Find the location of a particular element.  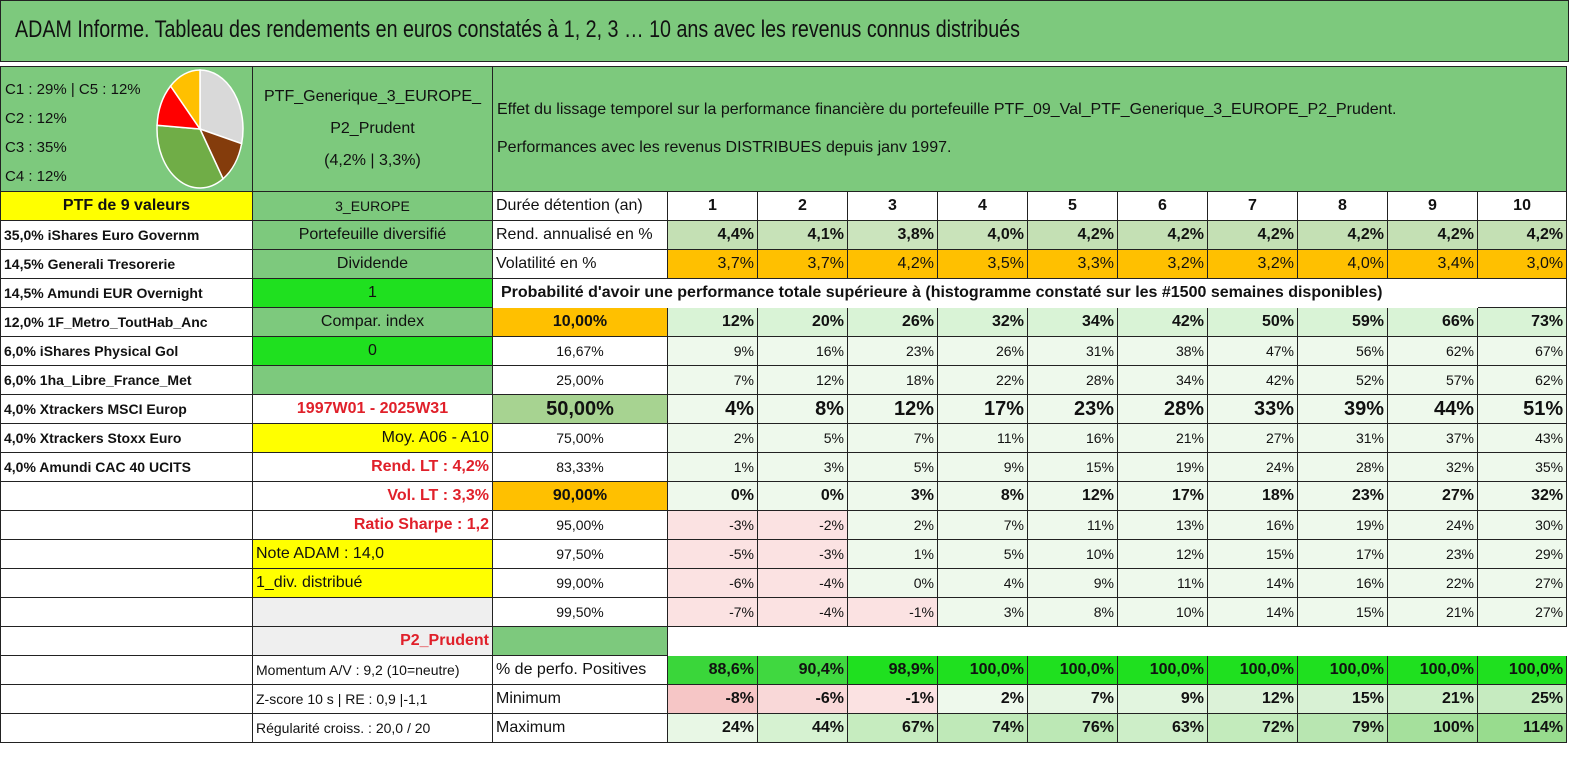

quantile-value-cell: 34% is located at coordinates (1162, 380).